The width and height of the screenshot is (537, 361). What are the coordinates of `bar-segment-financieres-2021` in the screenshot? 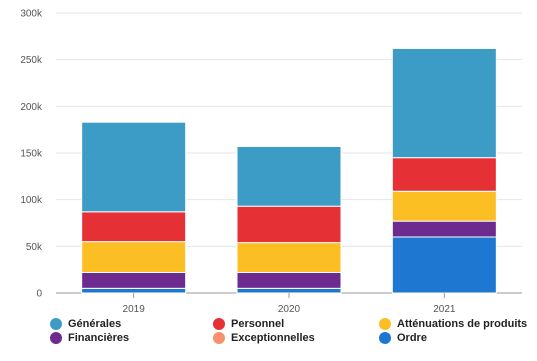 It's located at (444, 229).